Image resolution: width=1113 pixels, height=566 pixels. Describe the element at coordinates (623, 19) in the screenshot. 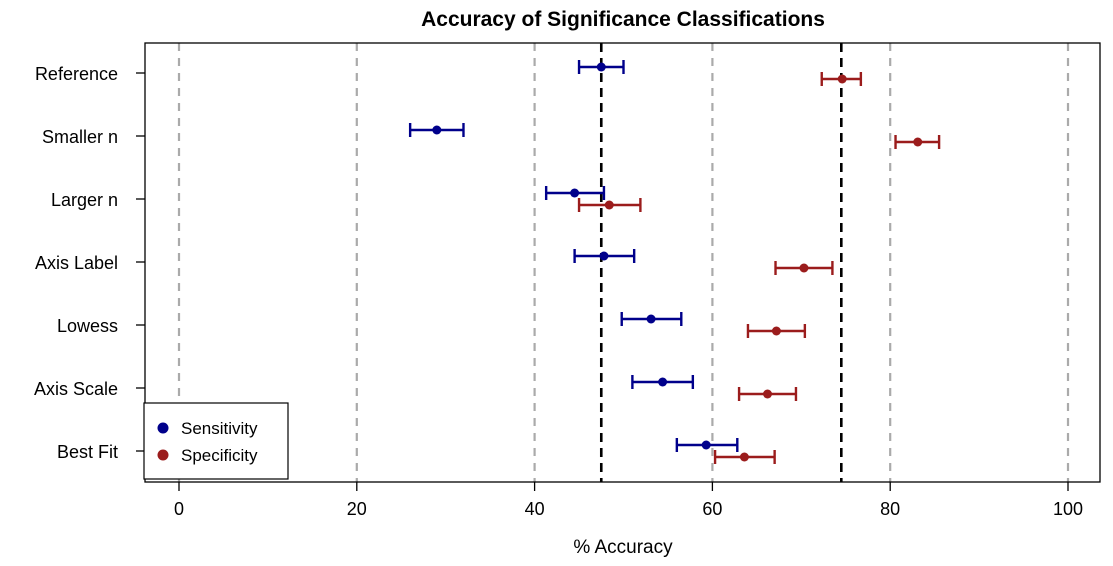

I see `chart-title: Accuracy of Significance Classifications` at that location.